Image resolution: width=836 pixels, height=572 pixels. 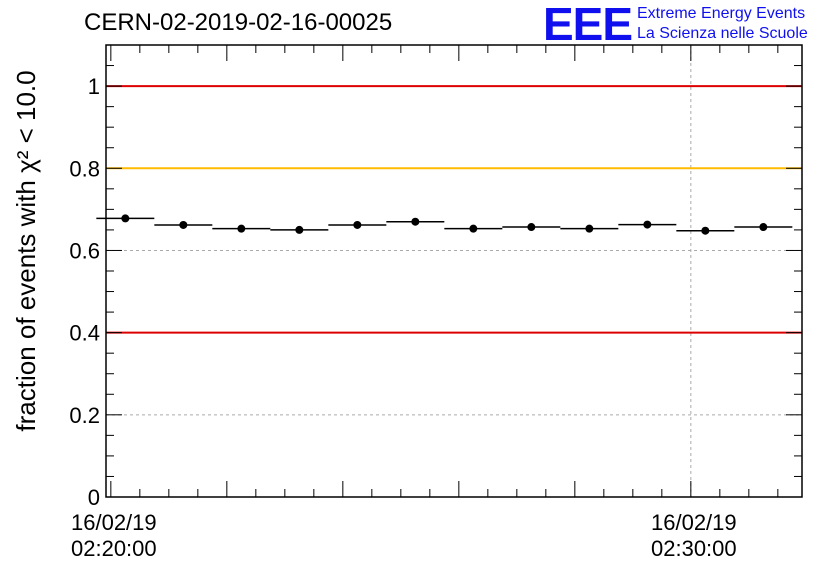 What do you see at coordinates (114, 548) in the screenshot?
I see `x-tick-label-time: 02:20:00` at bounding box center [114, 548].